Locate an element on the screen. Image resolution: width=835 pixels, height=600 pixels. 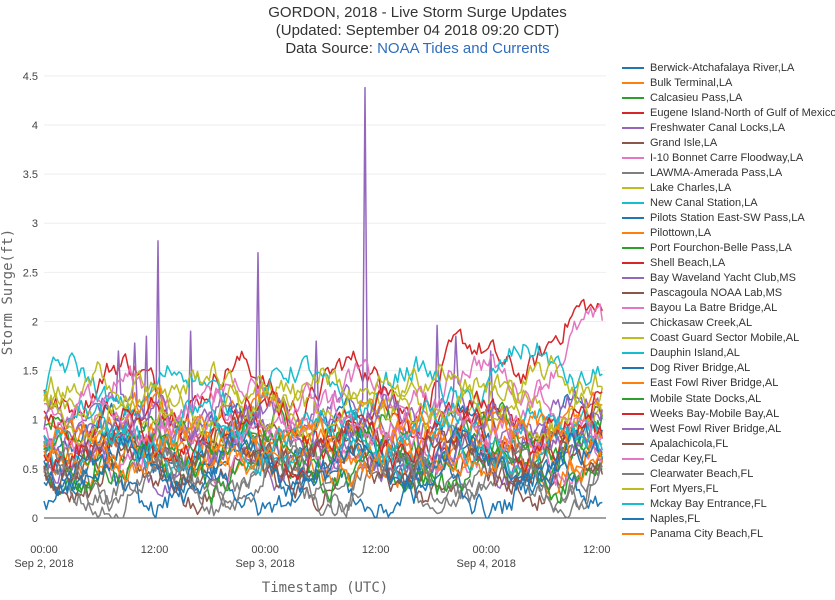
legend-item: Clearwater Beach,FL is located at coordinates (728, 473).